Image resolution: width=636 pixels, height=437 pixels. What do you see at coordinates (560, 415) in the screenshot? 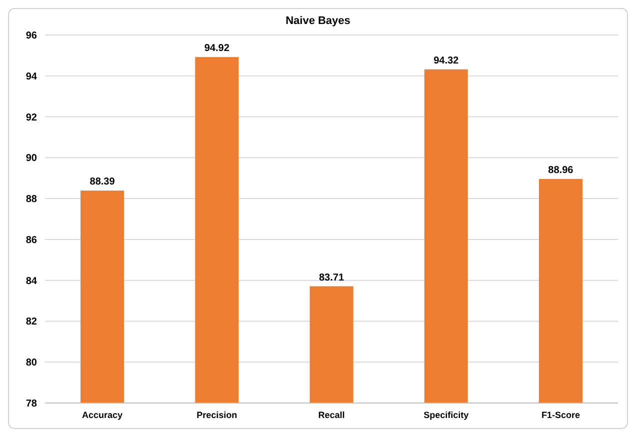
I see `x-tick-label: F1-Score` at bounding box center [560, 415].